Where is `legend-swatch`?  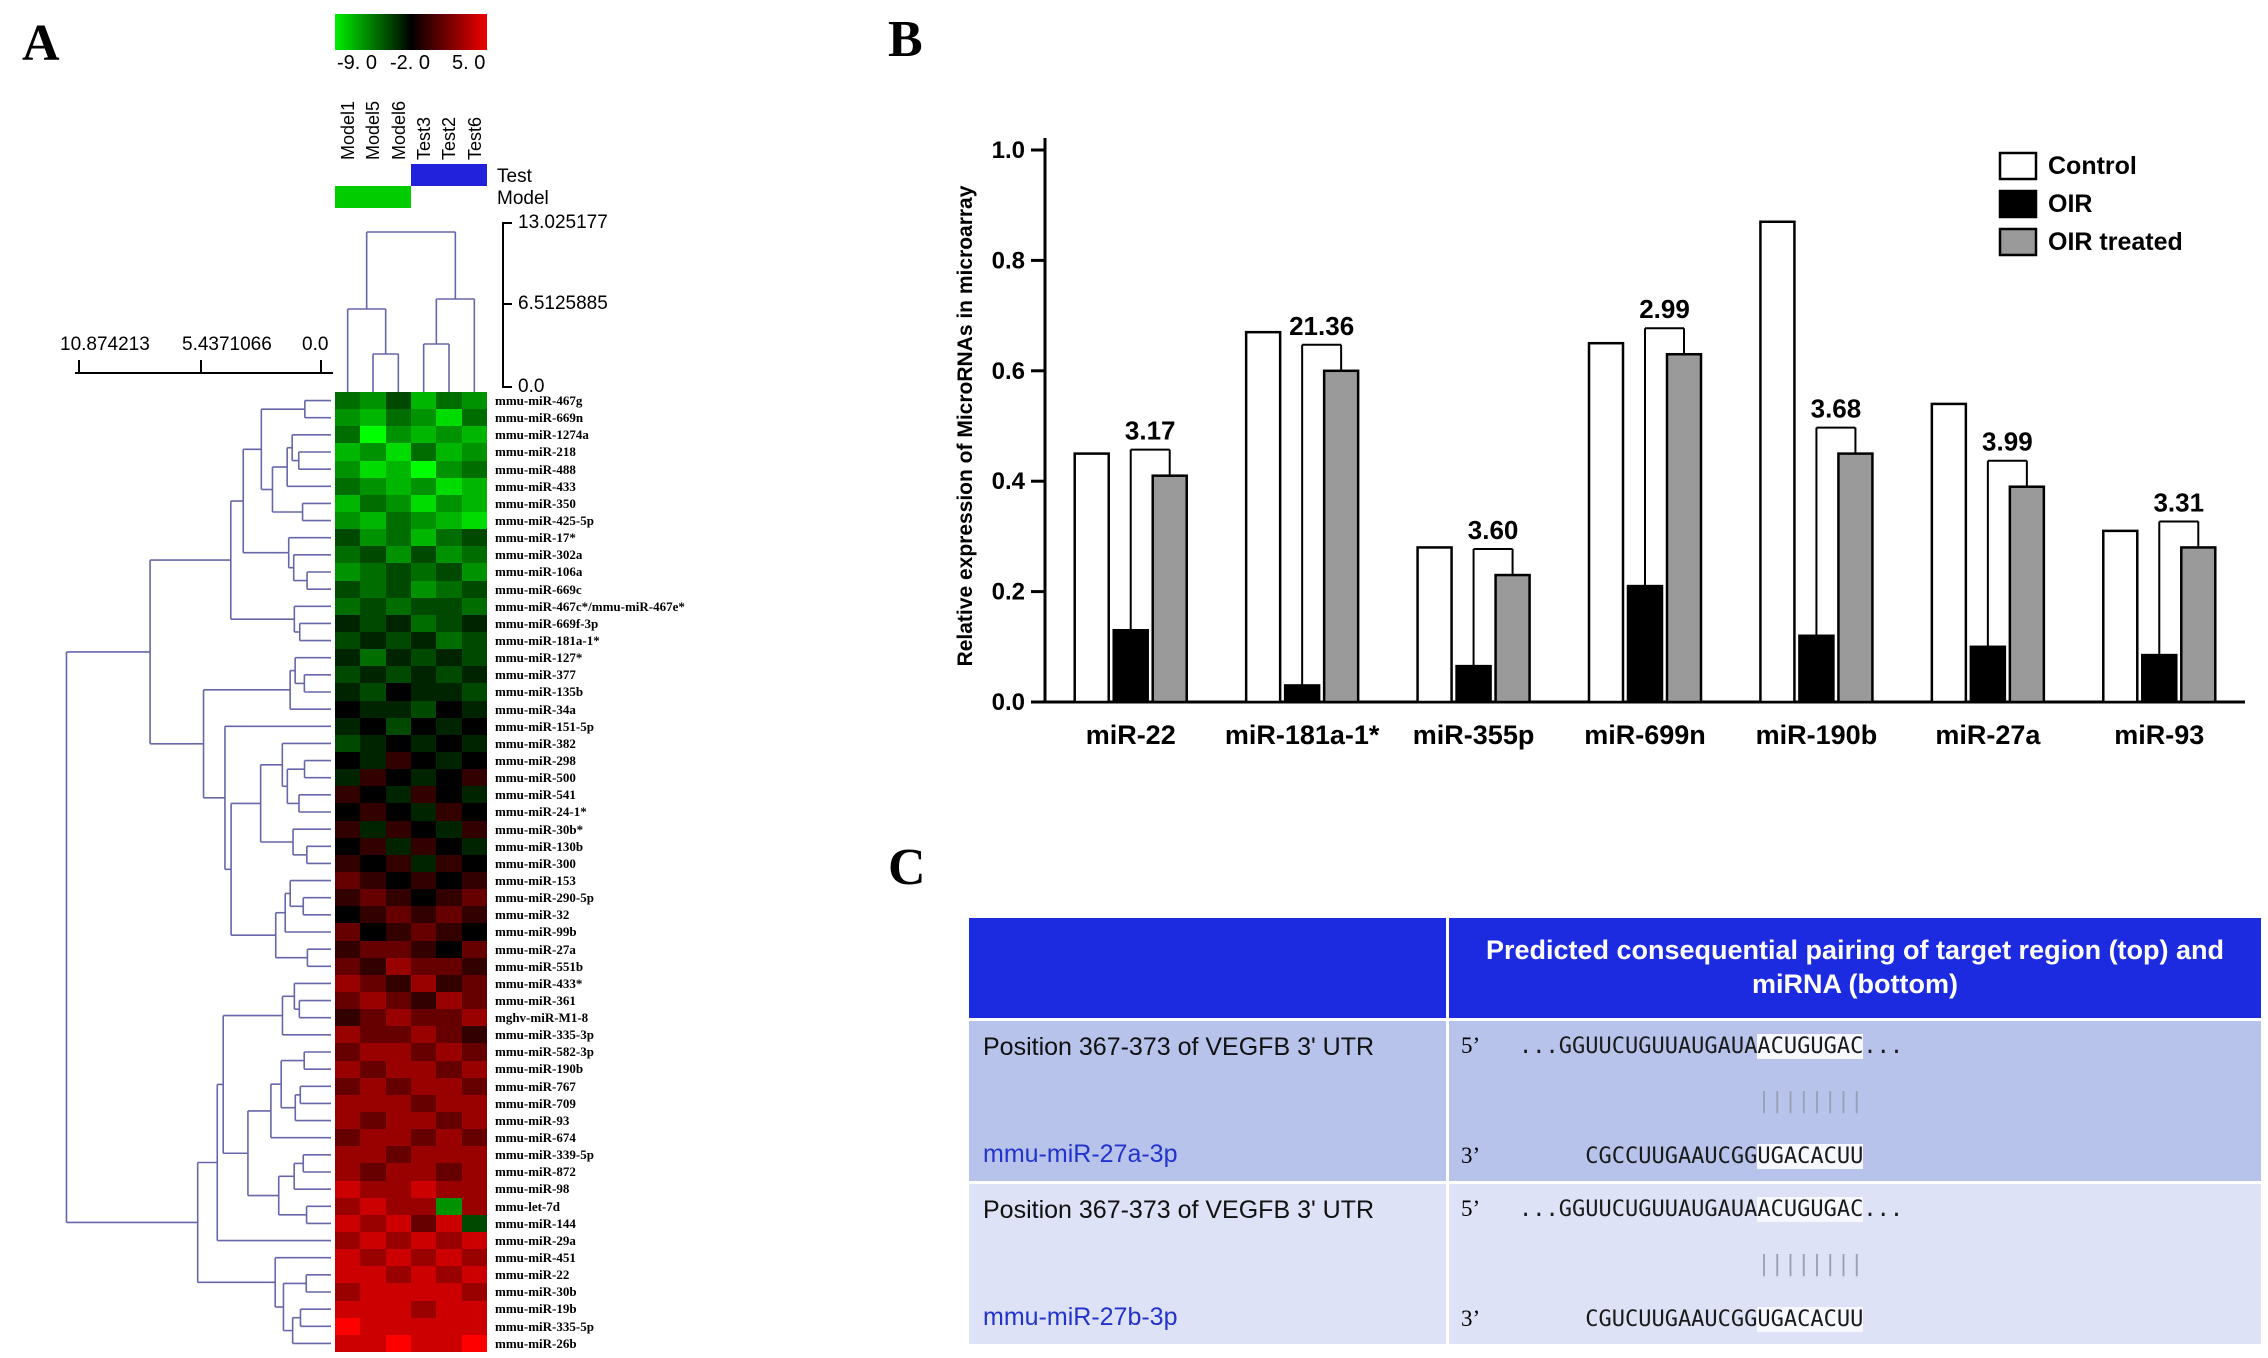 legend-swatch is located at coordinates (2018, 166).